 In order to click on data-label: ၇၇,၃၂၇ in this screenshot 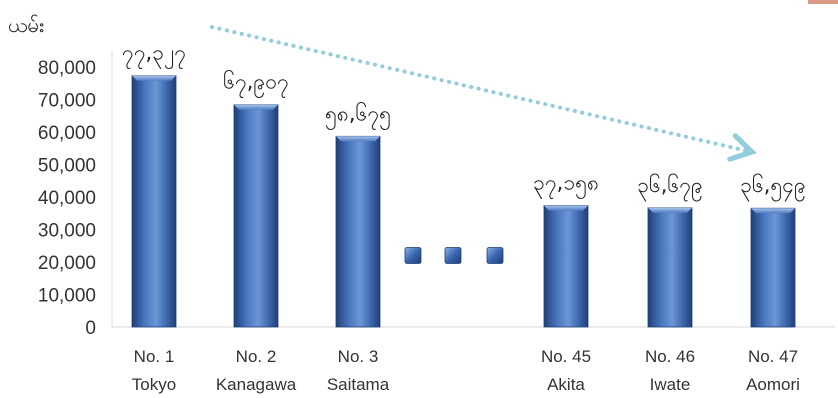, I will do `click(154, 55)`.